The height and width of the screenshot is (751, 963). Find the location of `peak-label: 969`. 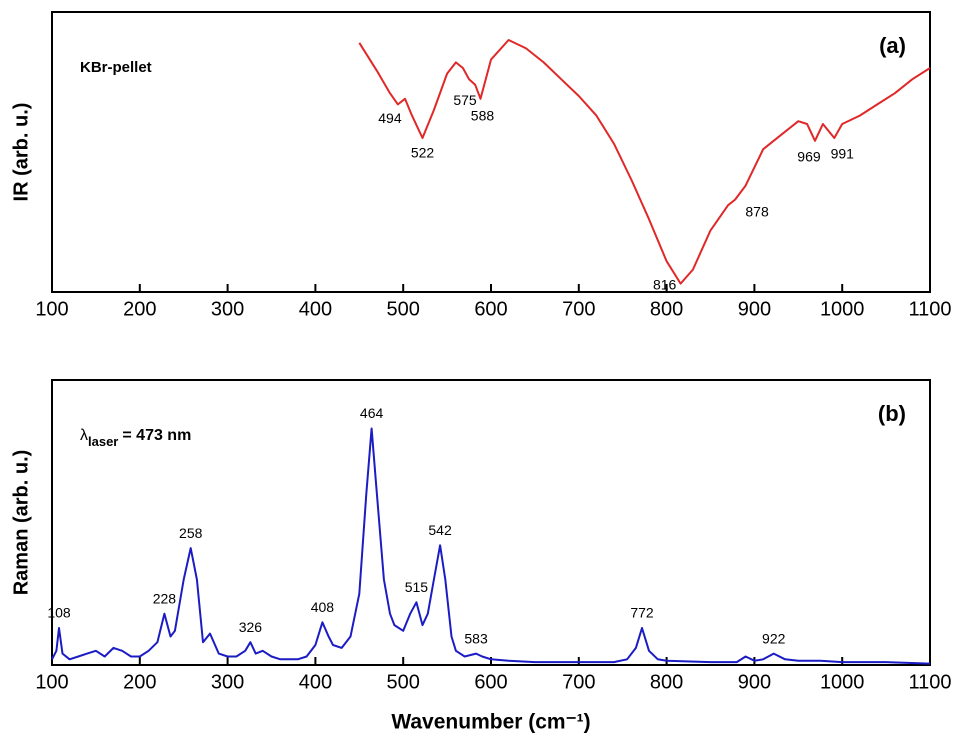

peak-label: 969 is located at coordinates (809, 157).